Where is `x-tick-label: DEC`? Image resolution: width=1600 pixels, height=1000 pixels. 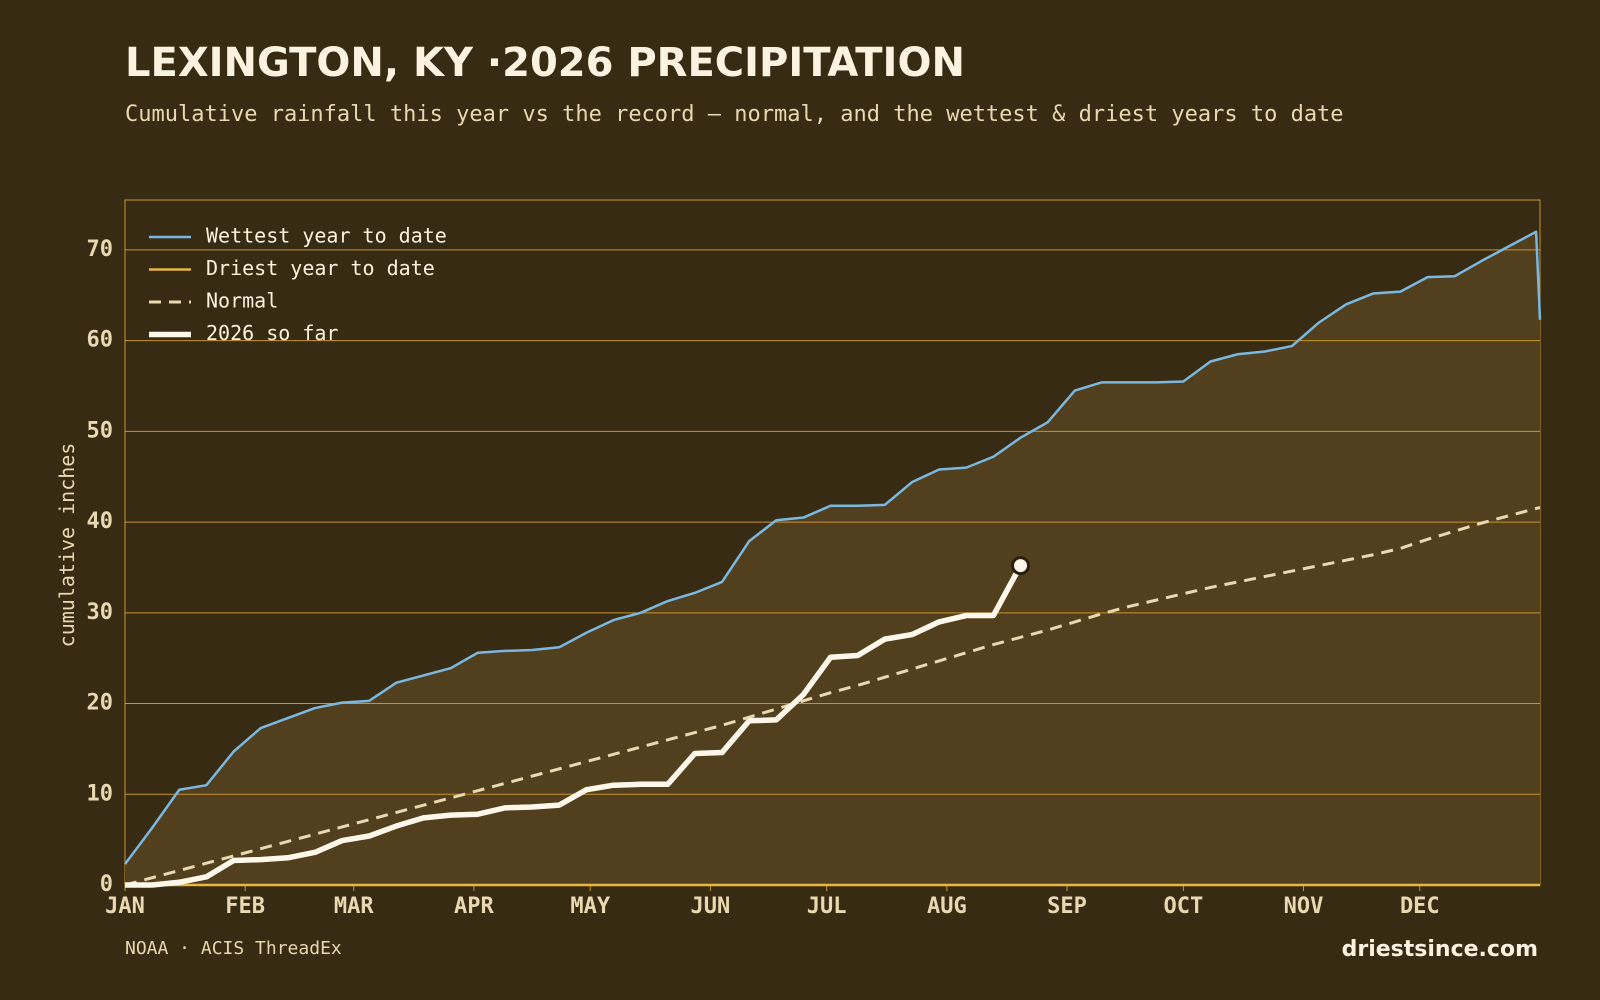 x-tick-label: DEC is located at coordinates (1420, 906).